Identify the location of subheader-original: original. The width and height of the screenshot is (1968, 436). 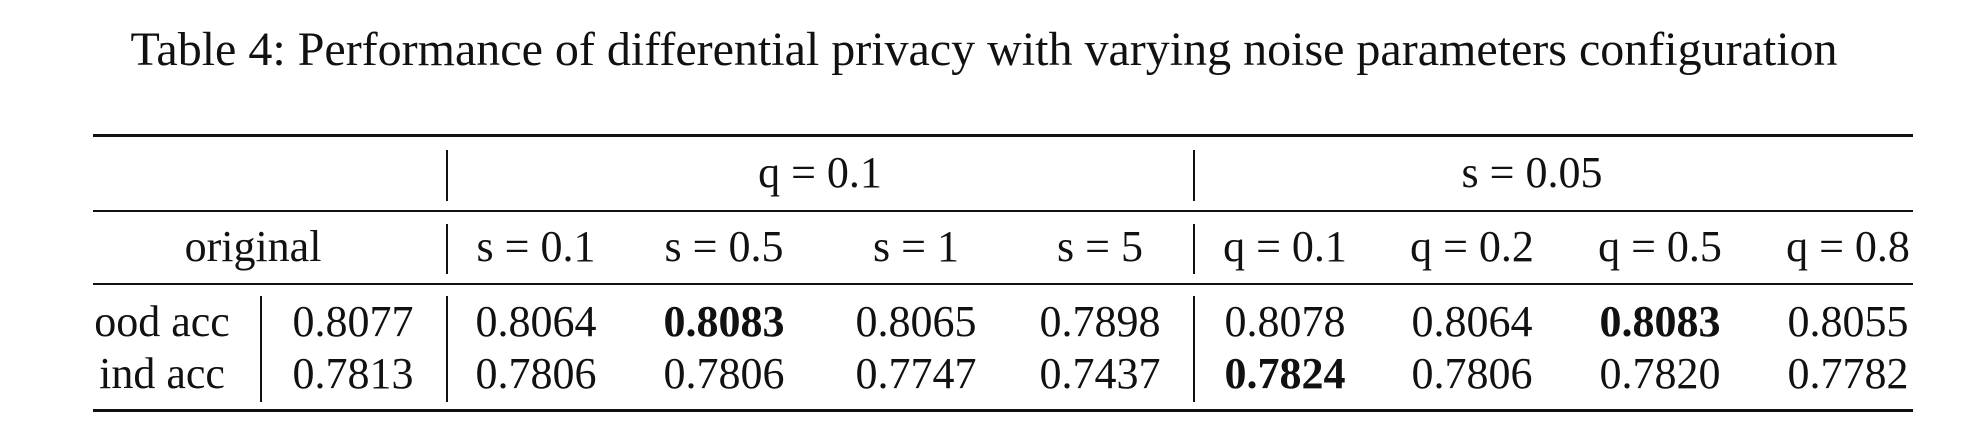
(253, 246).